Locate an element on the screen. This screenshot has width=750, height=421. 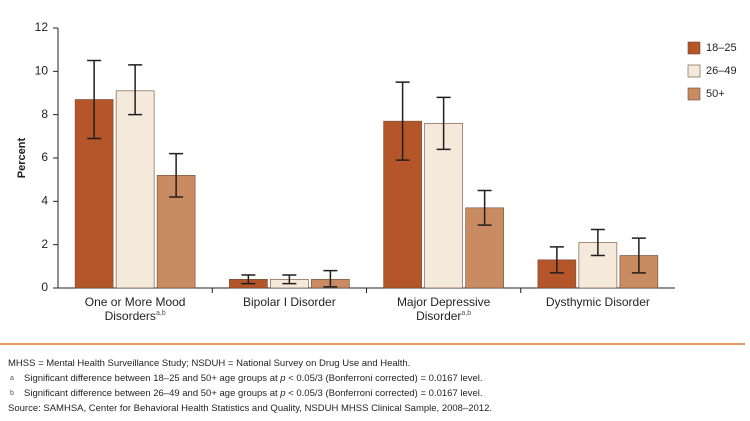
y-tick-label: 12 is located at coordinates (42, 27).